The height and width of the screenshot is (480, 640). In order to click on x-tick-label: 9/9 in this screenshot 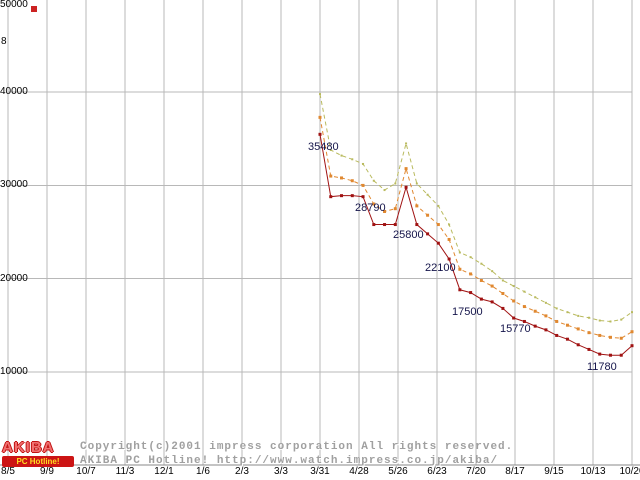, I will do `click(47, 471)`.